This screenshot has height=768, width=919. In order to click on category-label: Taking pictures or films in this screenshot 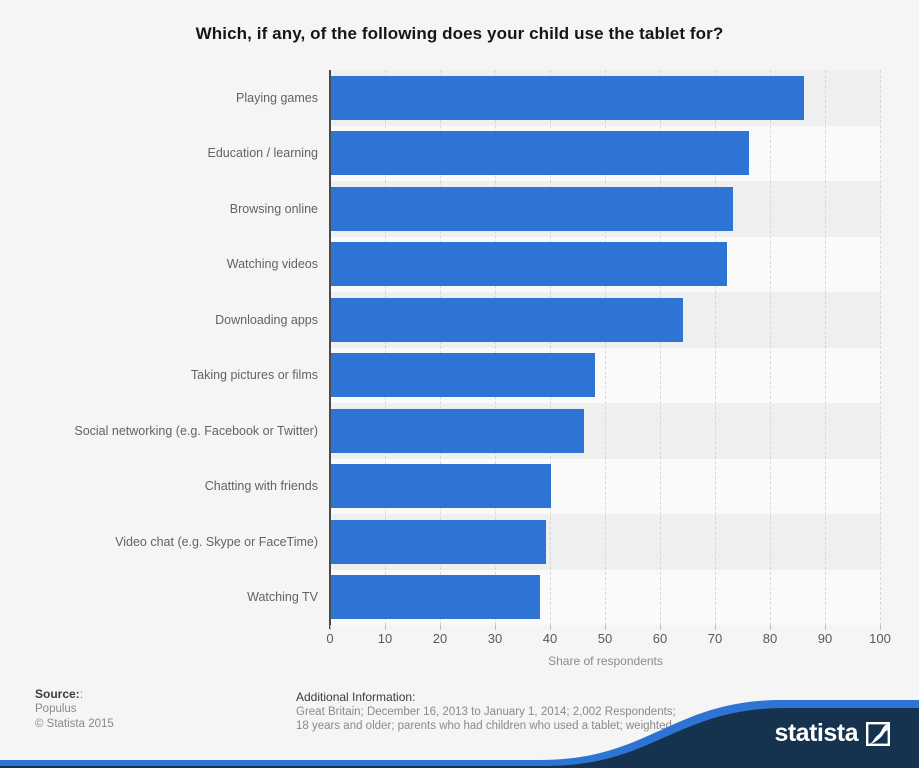, I will do `click(254, 375)`.